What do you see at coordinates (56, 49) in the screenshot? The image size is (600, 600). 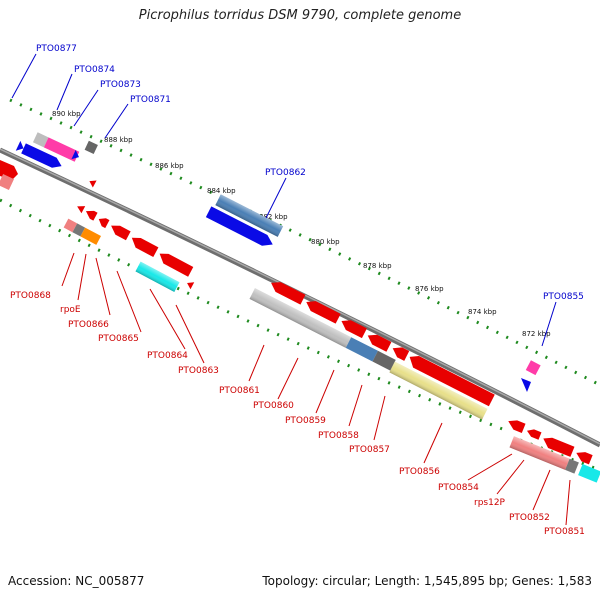 I see `gene-label: PTO0877` at bounding box center [56, 49].